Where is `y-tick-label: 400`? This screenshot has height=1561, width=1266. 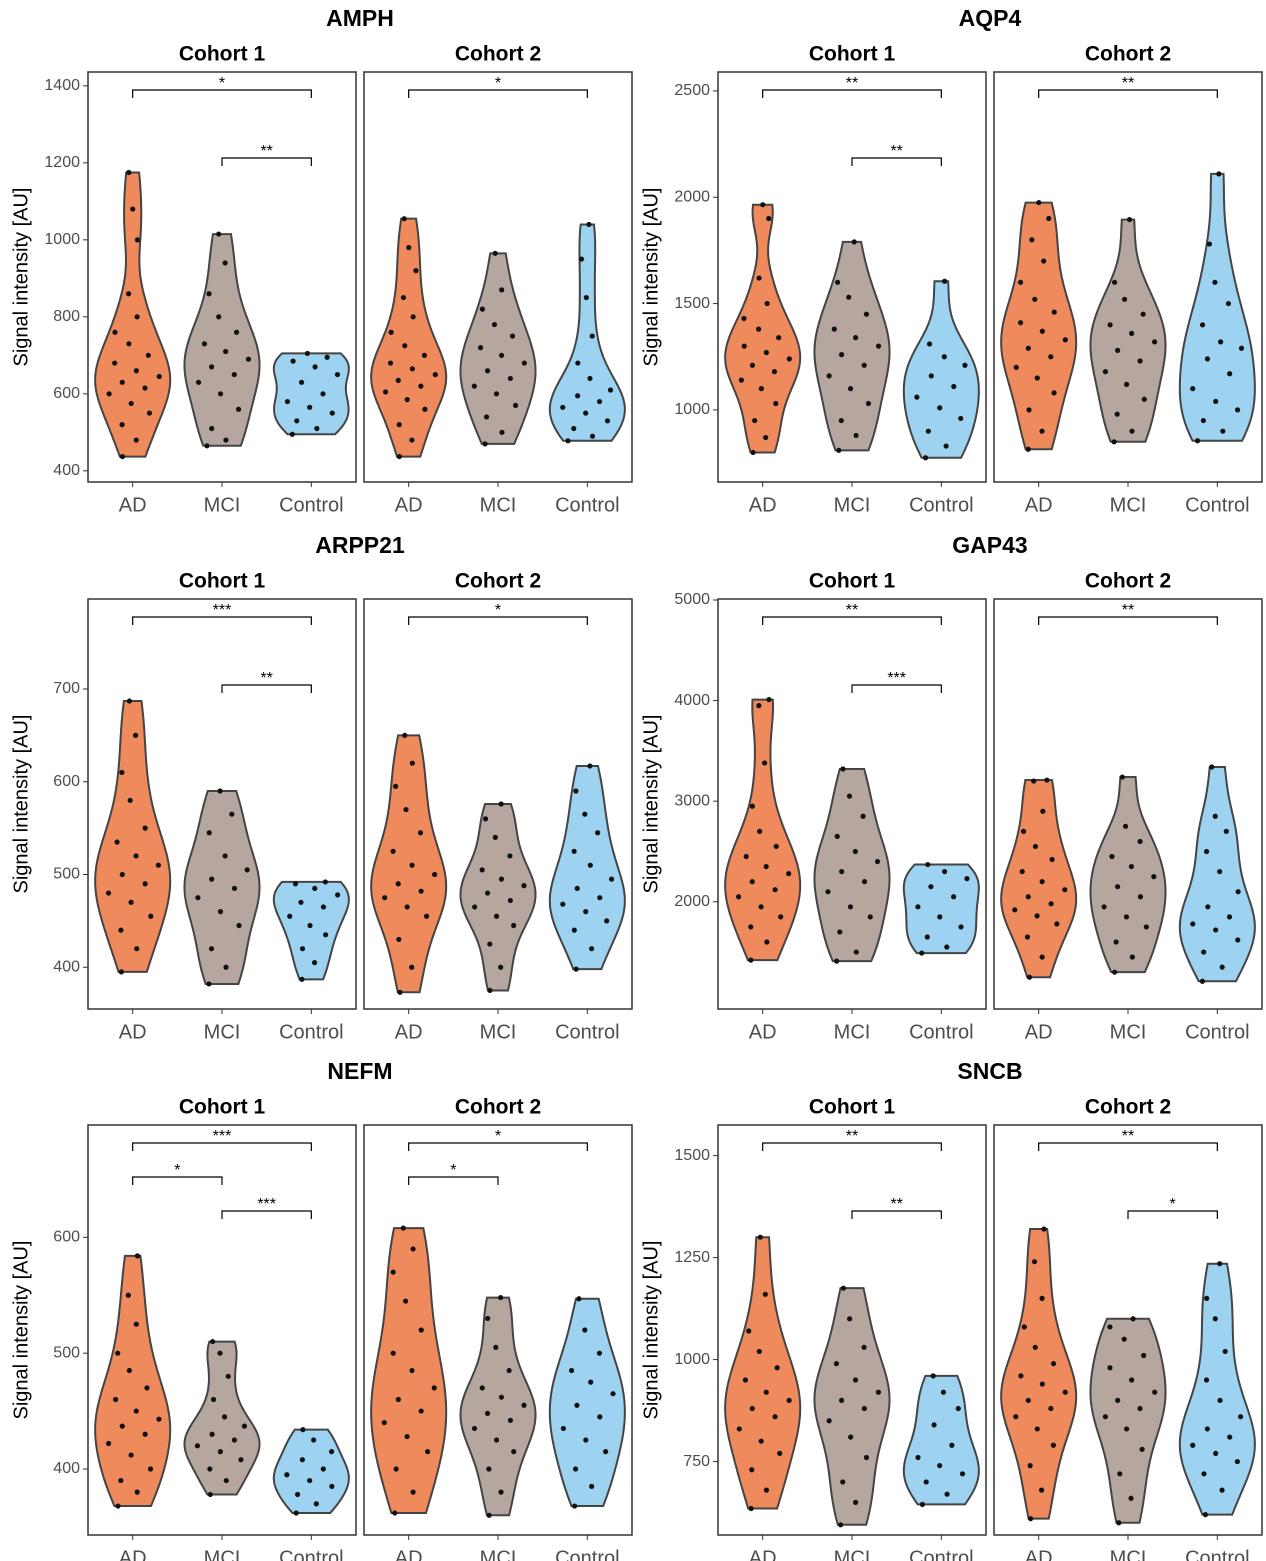
y-tick-label: 400 is located at coordinates (66, 470).